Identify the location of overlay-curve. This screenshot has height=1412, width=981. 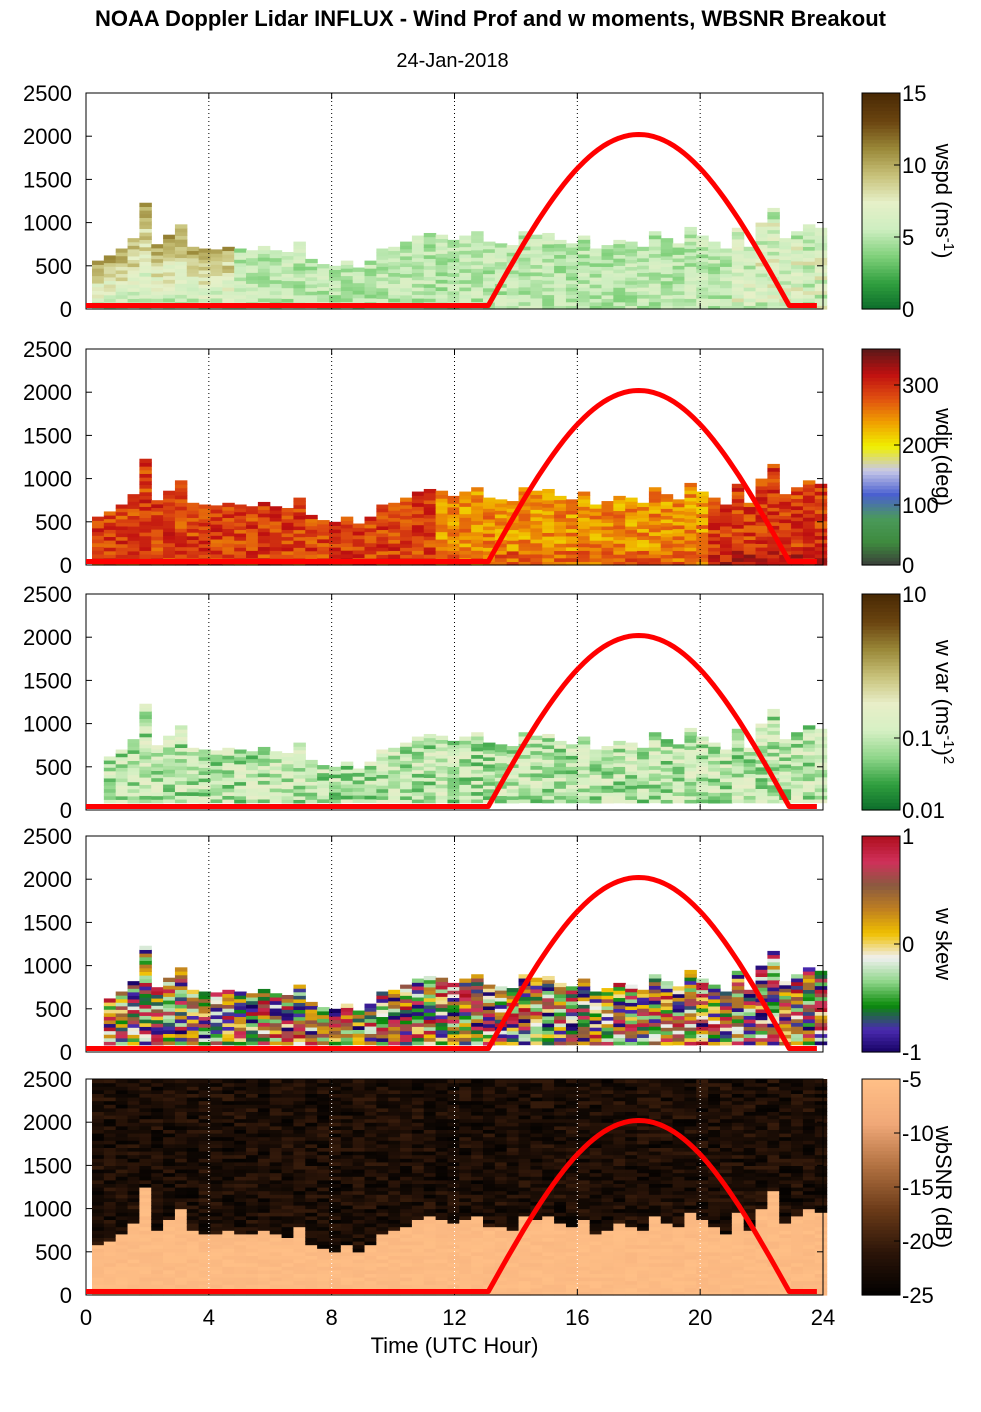
(451, 963).